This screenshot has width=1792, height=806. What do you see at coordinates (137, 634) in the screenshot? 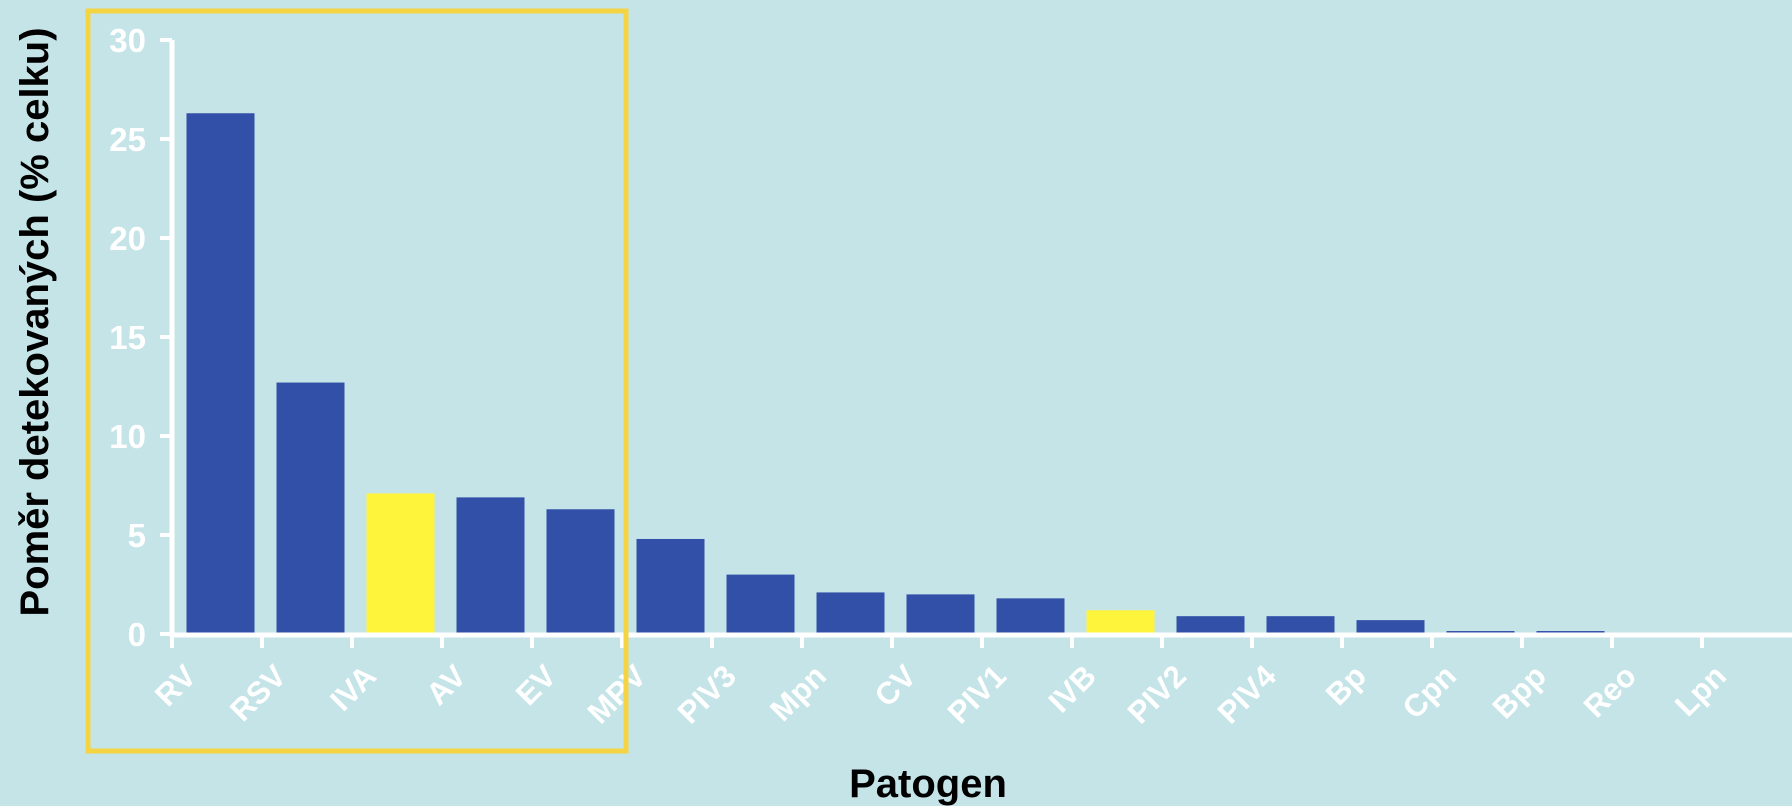
I see `y-tick-label: 0` at bounding box center [137, 634].